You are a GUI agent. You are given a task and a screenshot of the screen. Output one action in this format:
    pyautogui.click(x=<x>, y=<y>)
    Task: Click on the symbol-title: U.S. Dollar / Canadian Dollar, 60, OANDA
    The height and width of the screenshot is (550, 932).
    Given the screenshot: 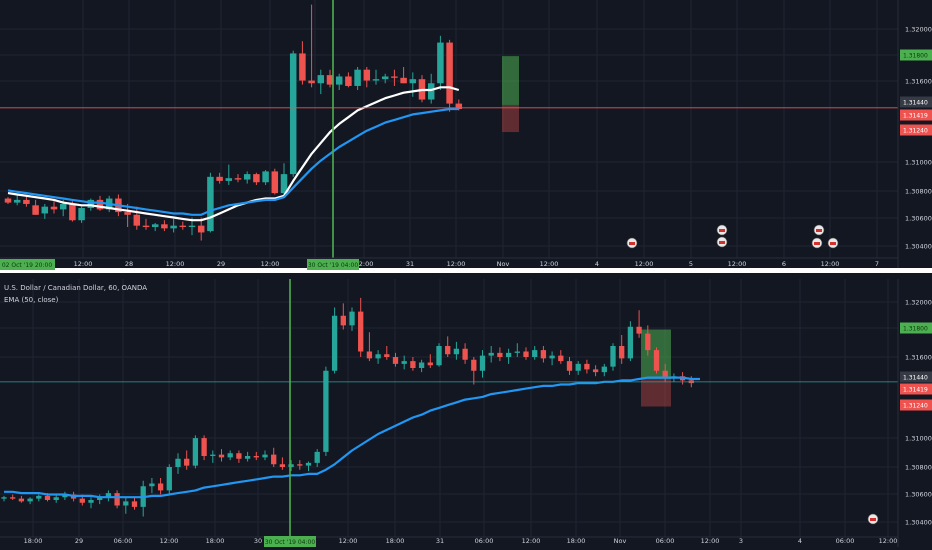 What is the action you would take?
    pyautogui.click(x=75, y=288)
    